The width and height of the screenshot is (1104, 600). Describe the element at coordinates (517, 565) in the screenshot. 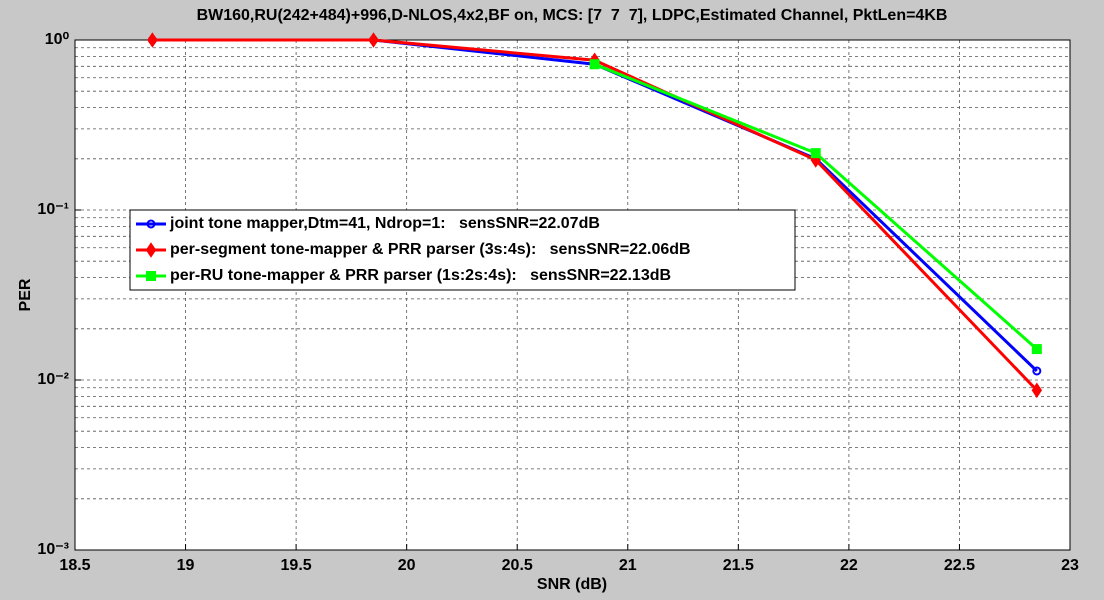

I see `x-tick-label: 20.5` at that location.